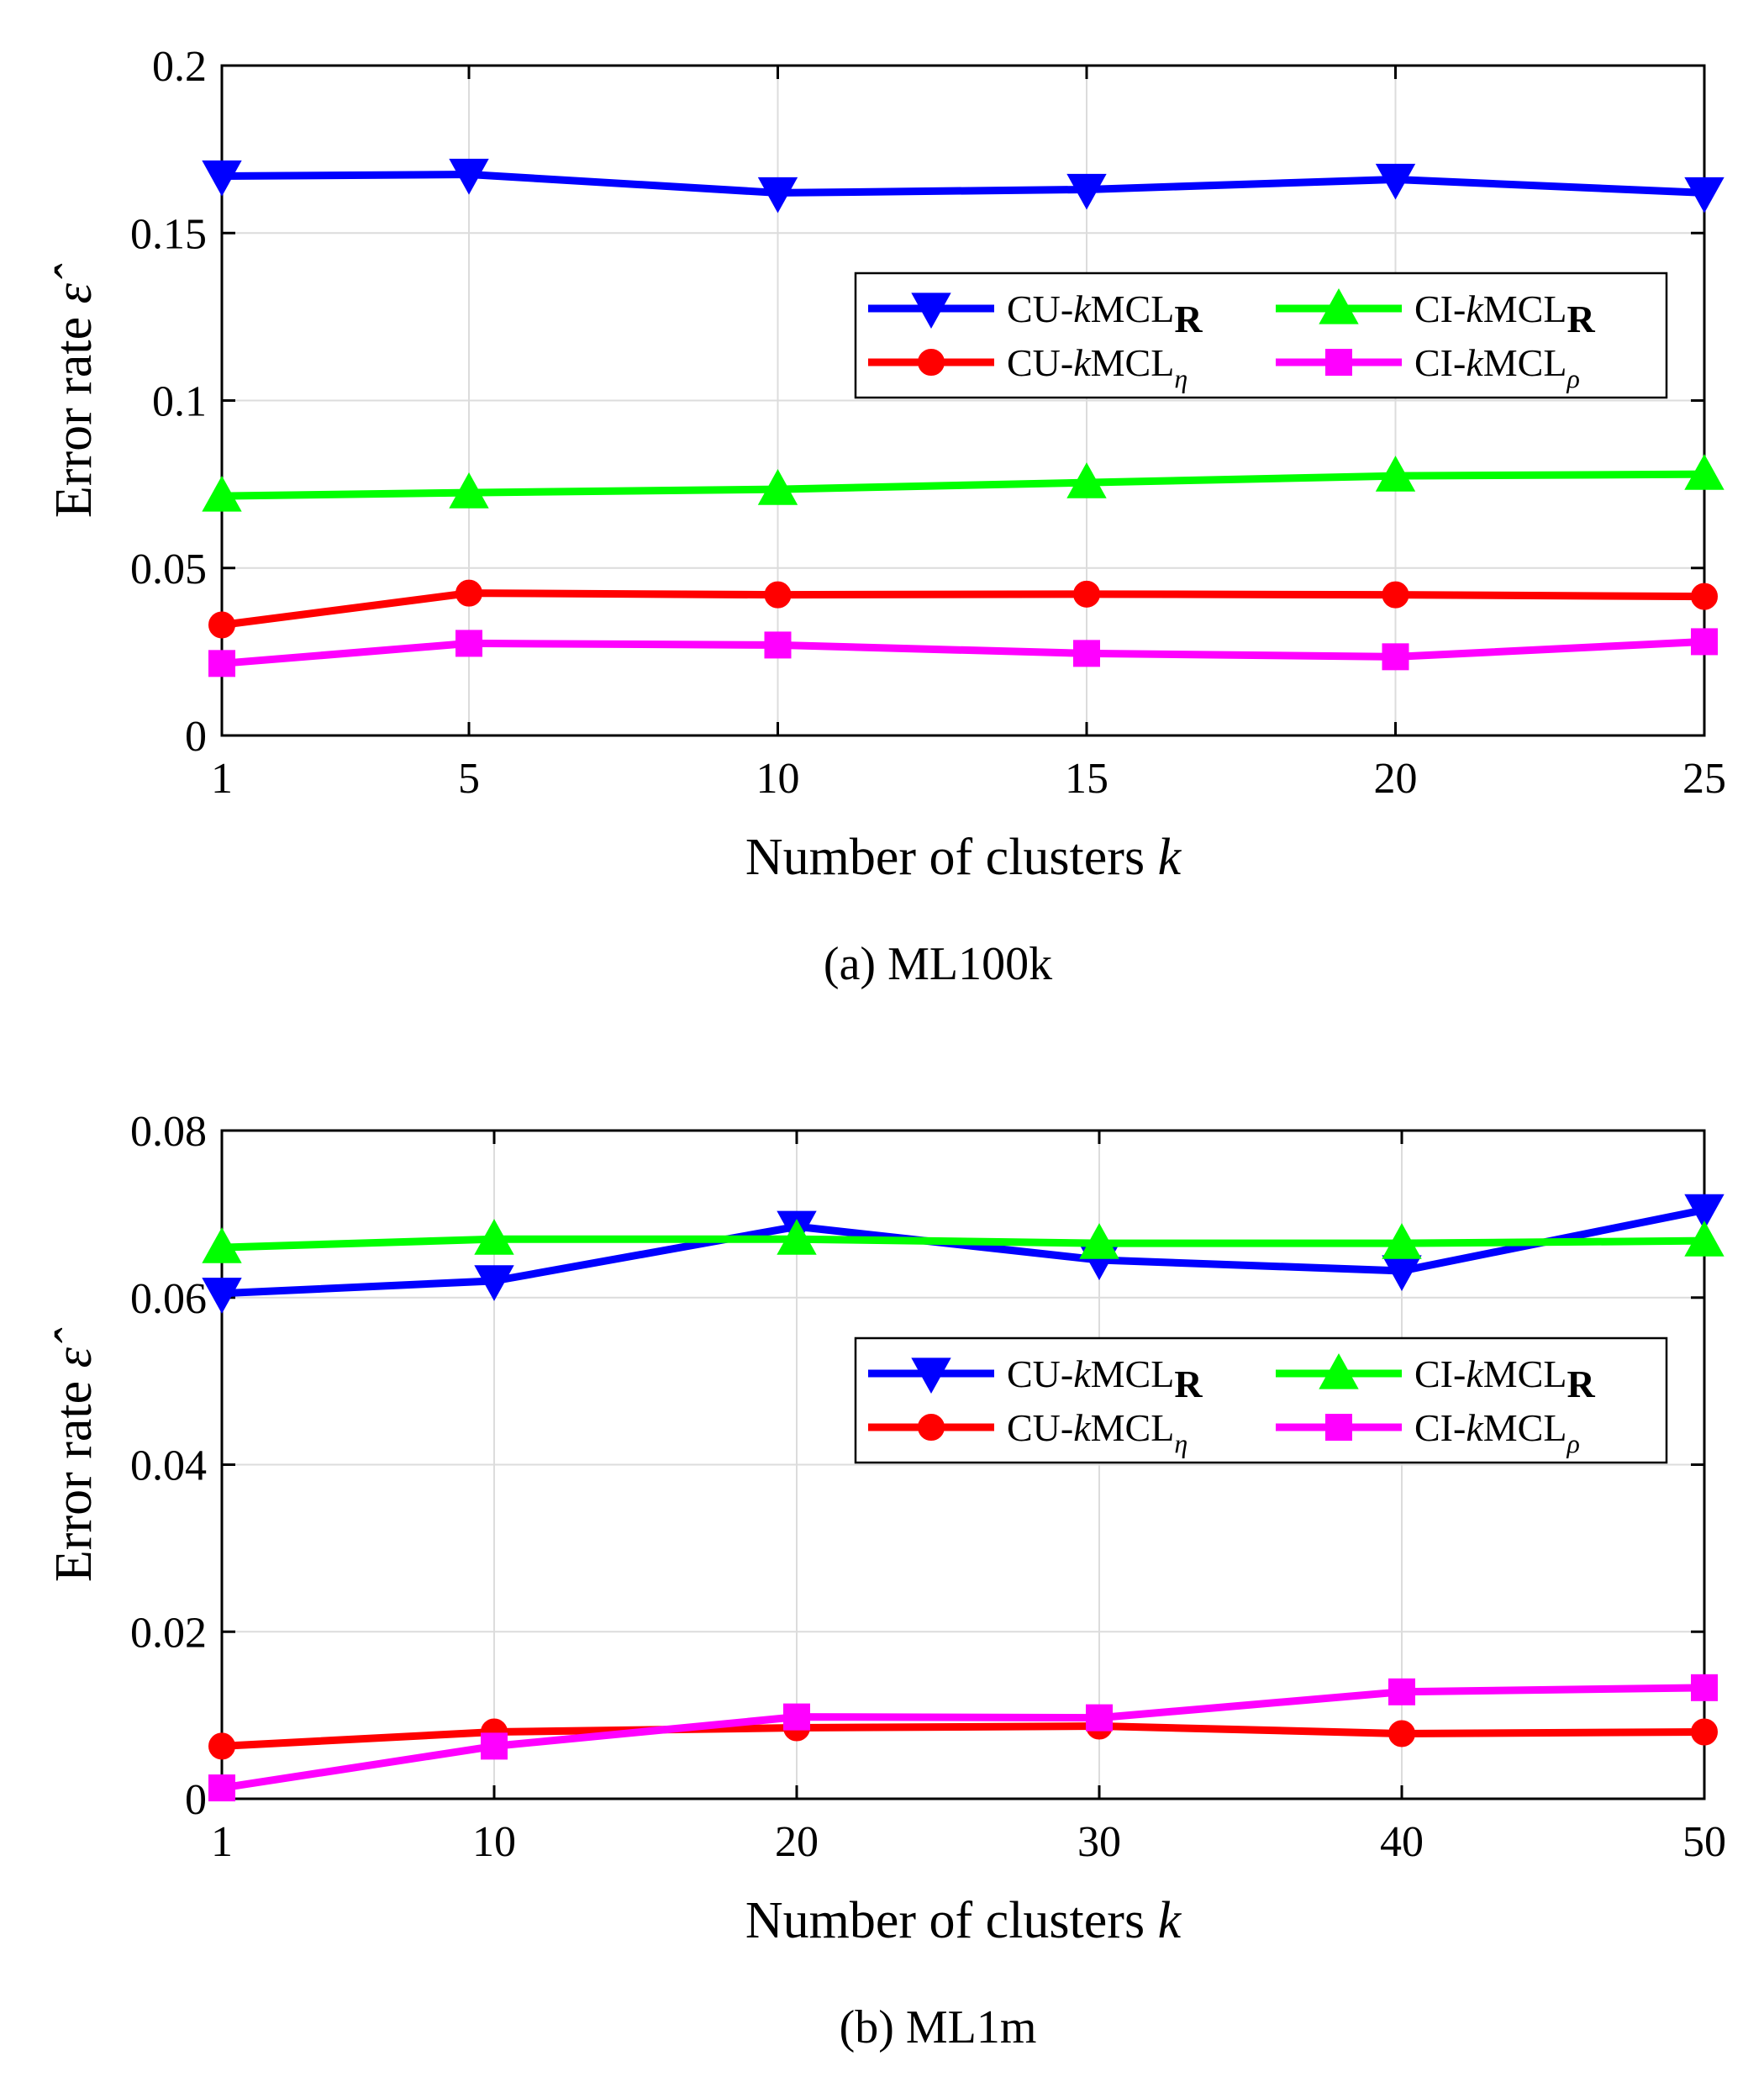 Image resolution: width=1764 pixels, height=2077 pixels. What do you see at coordinates (168, 1132) in the screenshot?
I see `y-tick-label: 0.08` at bounding box center [168, 1132].